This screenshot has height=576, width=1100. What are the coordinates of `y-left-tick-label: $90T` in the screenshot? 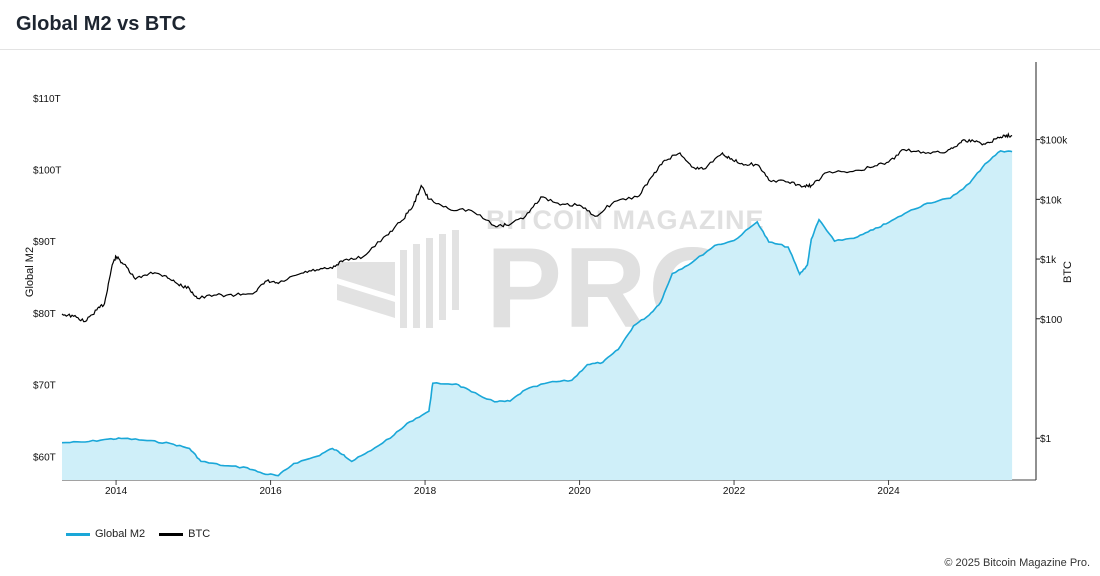 It's located at (44, 242).